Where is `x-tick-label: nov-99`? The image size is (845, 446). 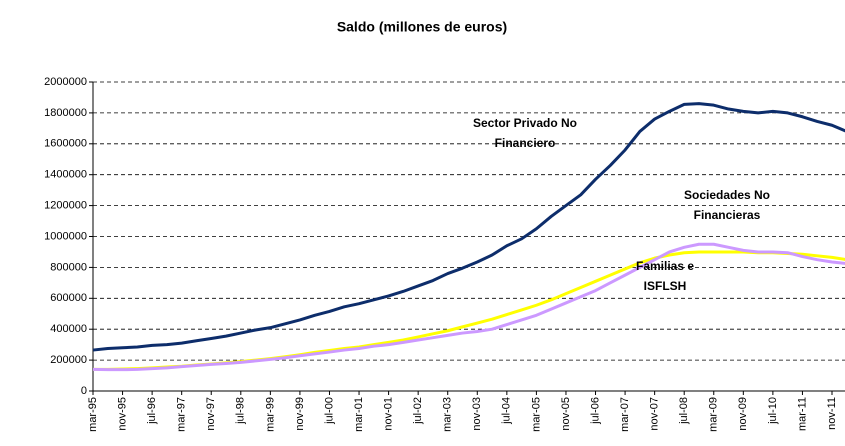 x-tick-label: nov-99 is located at coordinates (300, 414).